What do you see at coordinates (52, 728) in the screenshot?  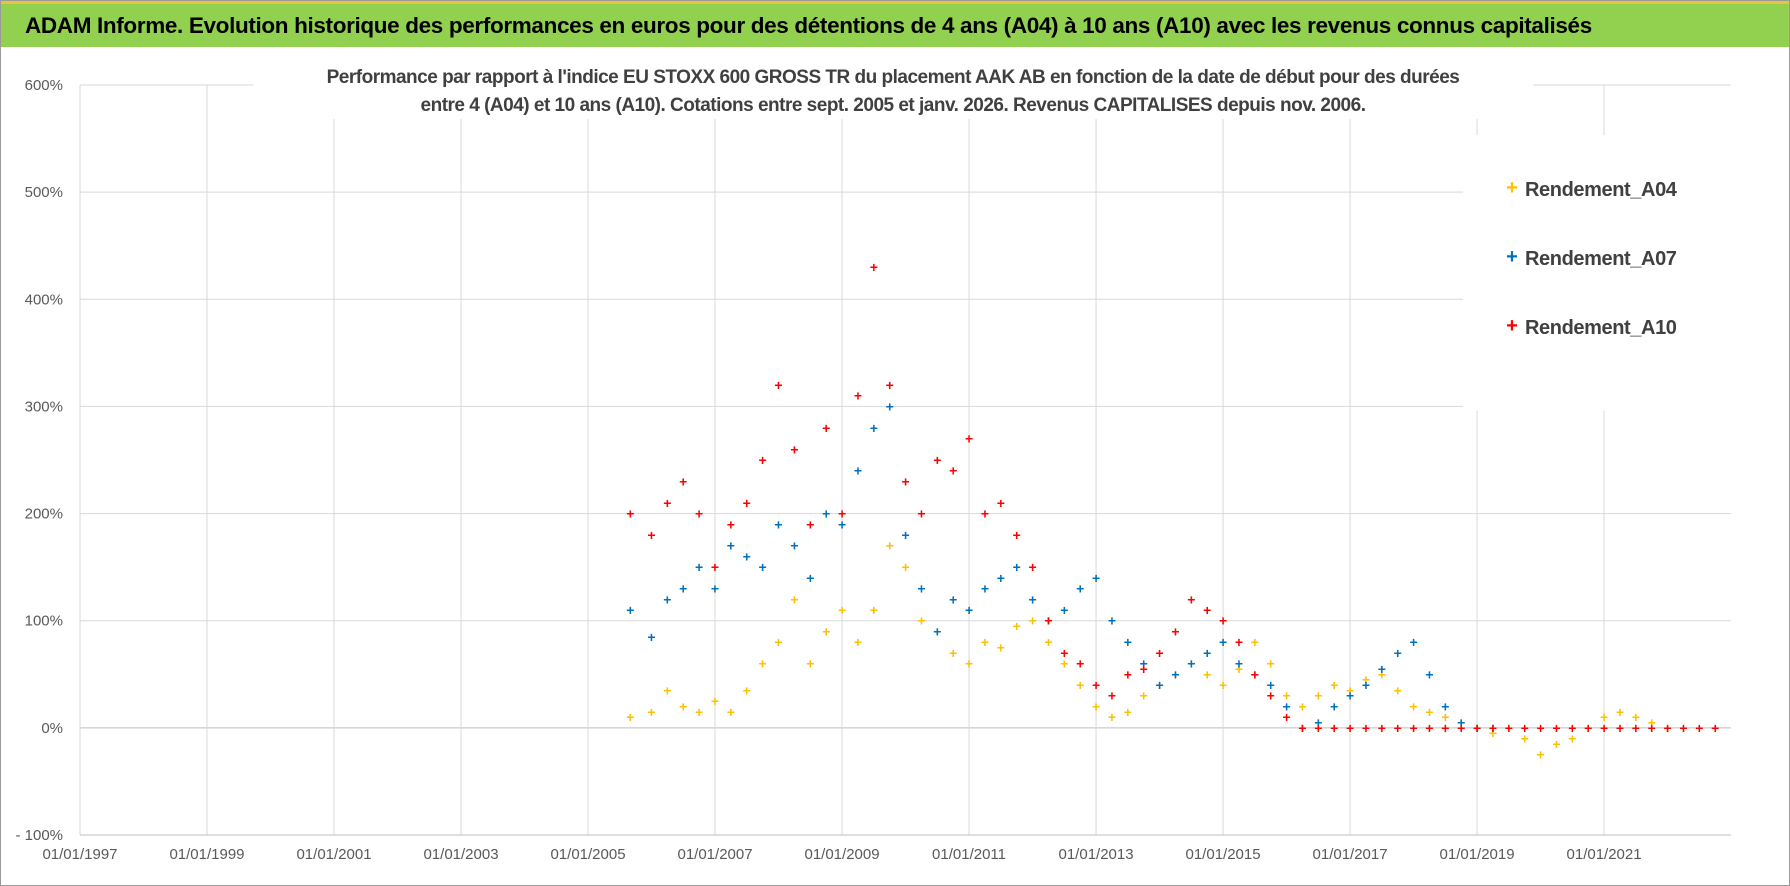 I see `y-tick-label: 0%` at bounding box center [52, 728].